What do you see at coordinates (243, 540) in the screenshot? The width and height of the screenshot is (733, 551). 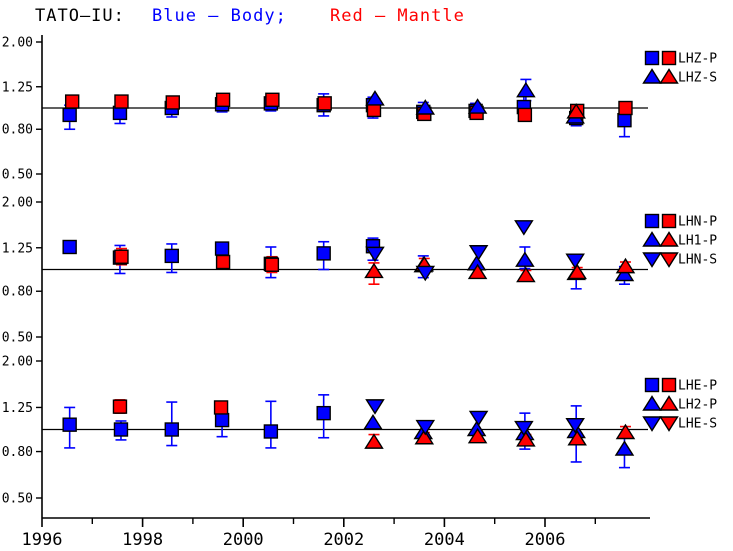 I see `x-tick-label: 2000` at bounding box center [243, 540].